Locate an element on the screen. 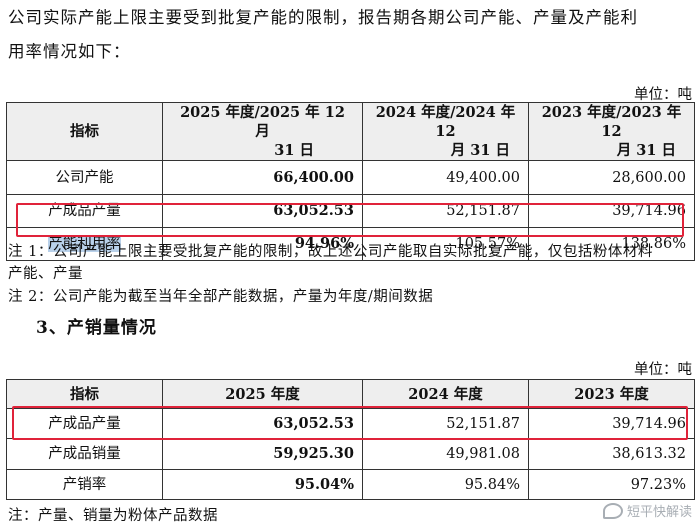 The height and width of the screenshot is (524, 700). selected-text: 产能利用率 is located at coordinates (84, 244).